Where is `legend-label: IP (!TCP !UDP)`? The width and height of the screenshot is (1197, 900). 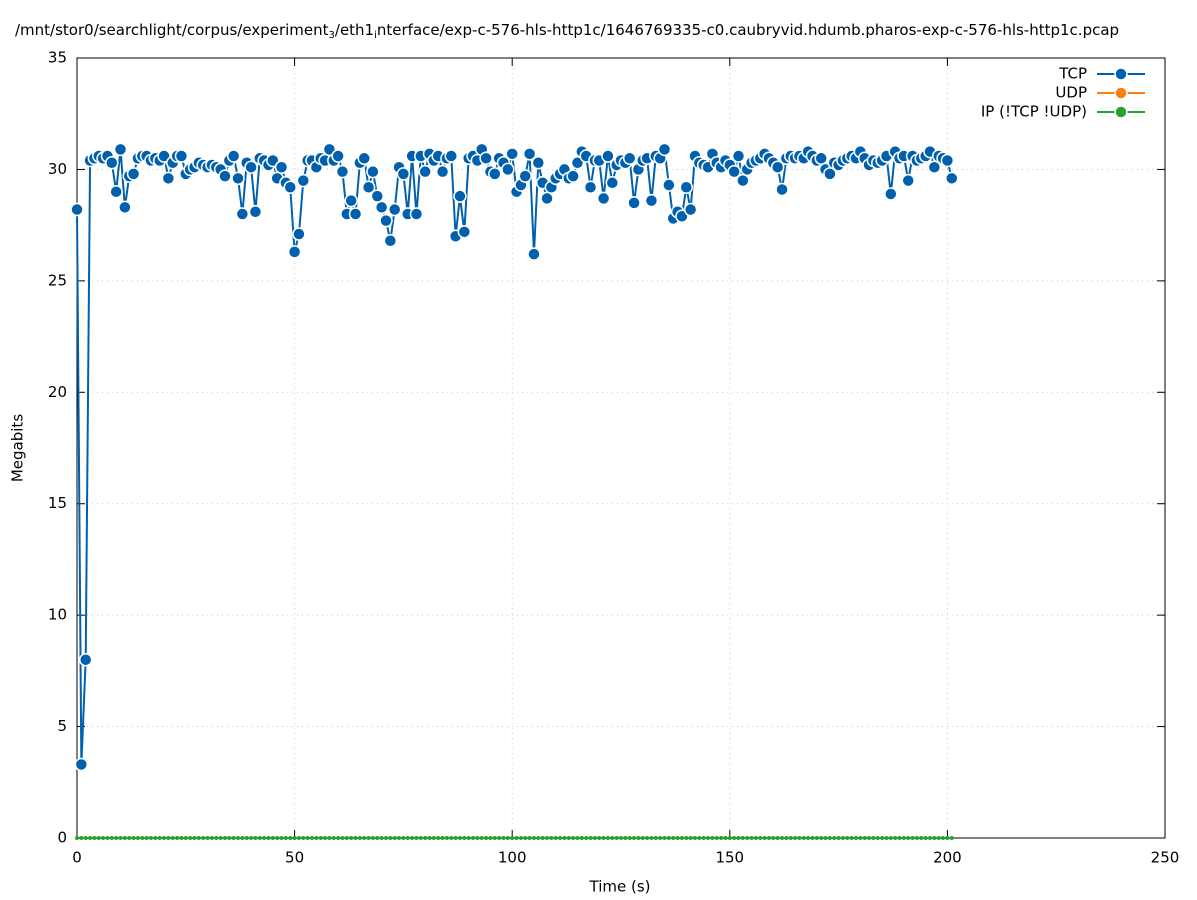
legend-label: IP (!TCP !UDP) is located at coordinates (1034, 112).